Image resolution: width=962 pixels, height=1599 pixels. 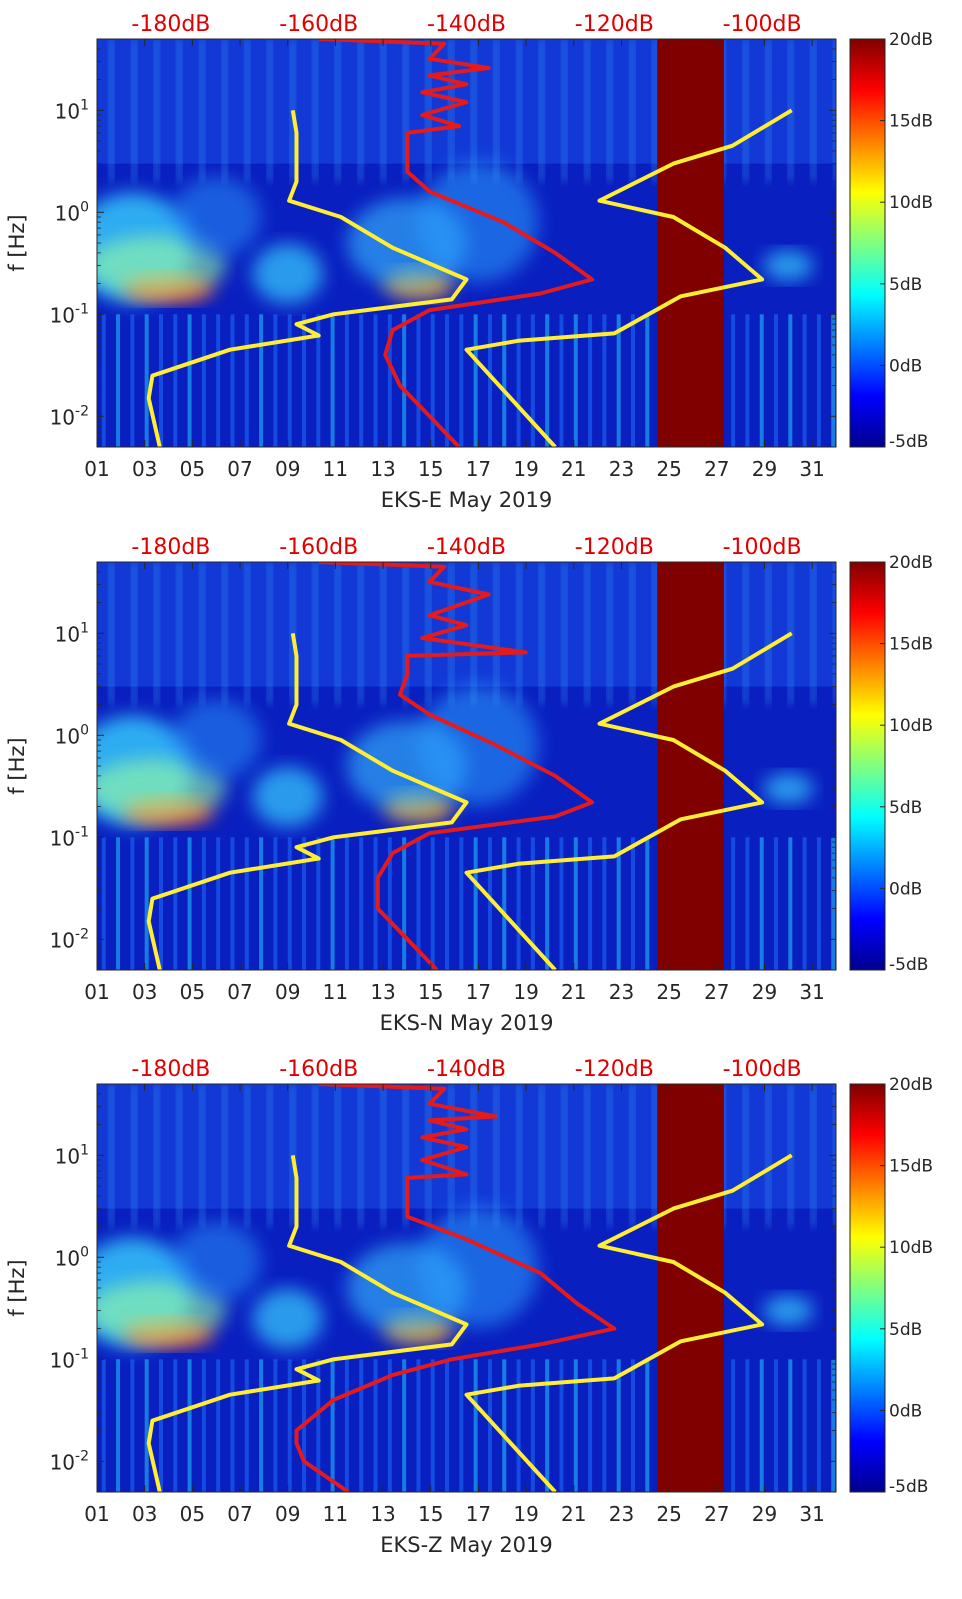 What do you see at coordinates (716, 1514) in the screenshot?
I see `x-tick-label: 27` at bounding box center [716, 1514].